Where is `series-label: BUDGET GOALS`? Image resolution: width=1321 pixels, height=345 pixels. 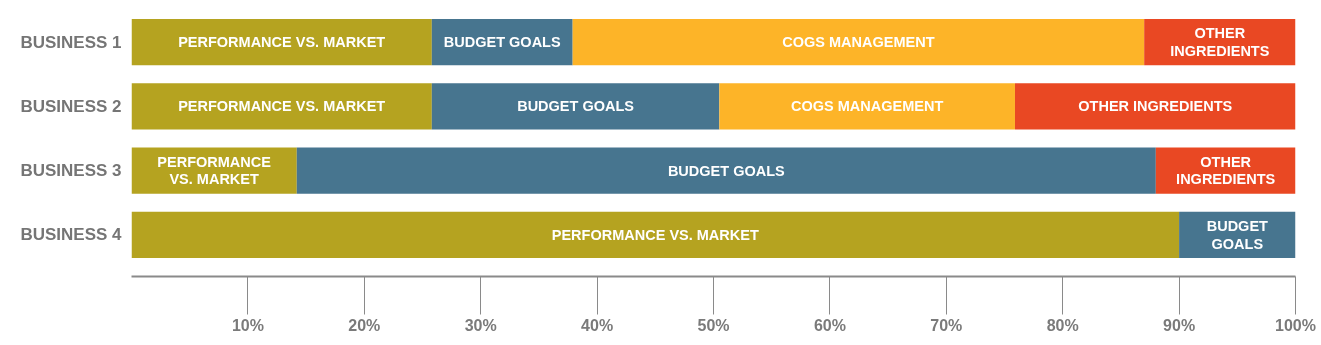 series-label: BUDGET GOALS is located at coordinates (1237, 234).